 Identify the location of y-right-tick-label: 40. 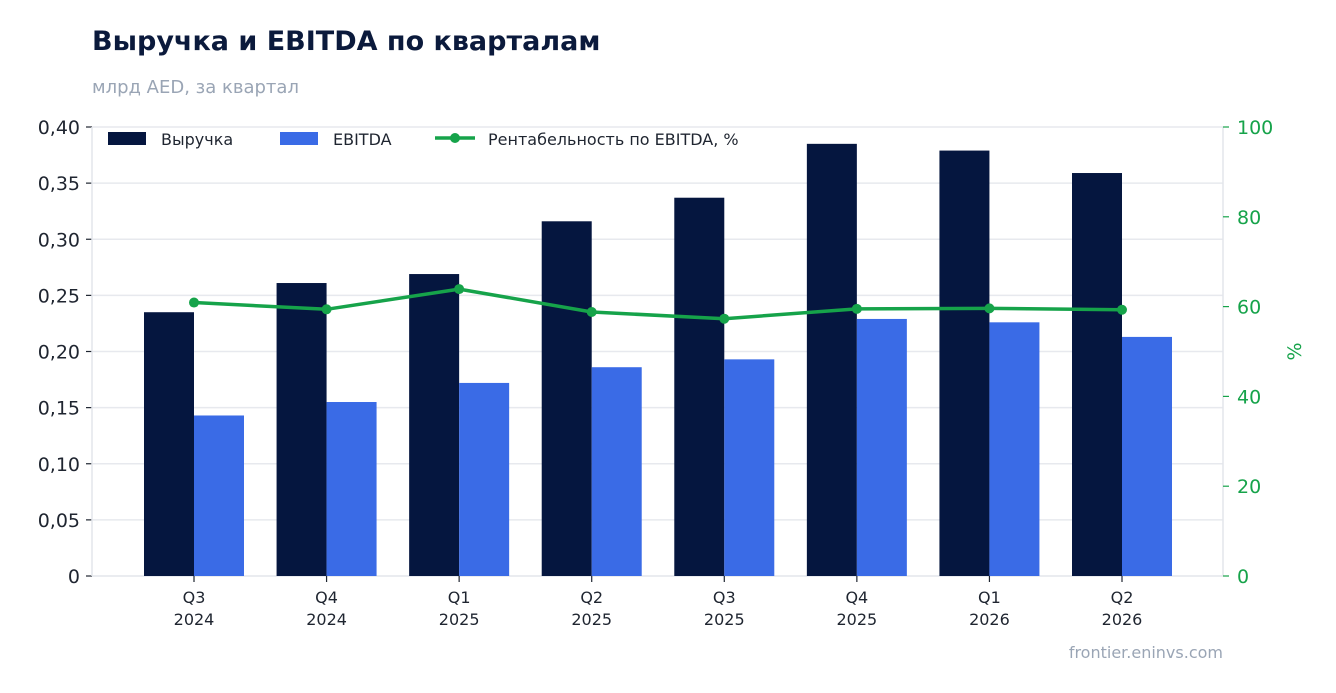
(1249, 397).